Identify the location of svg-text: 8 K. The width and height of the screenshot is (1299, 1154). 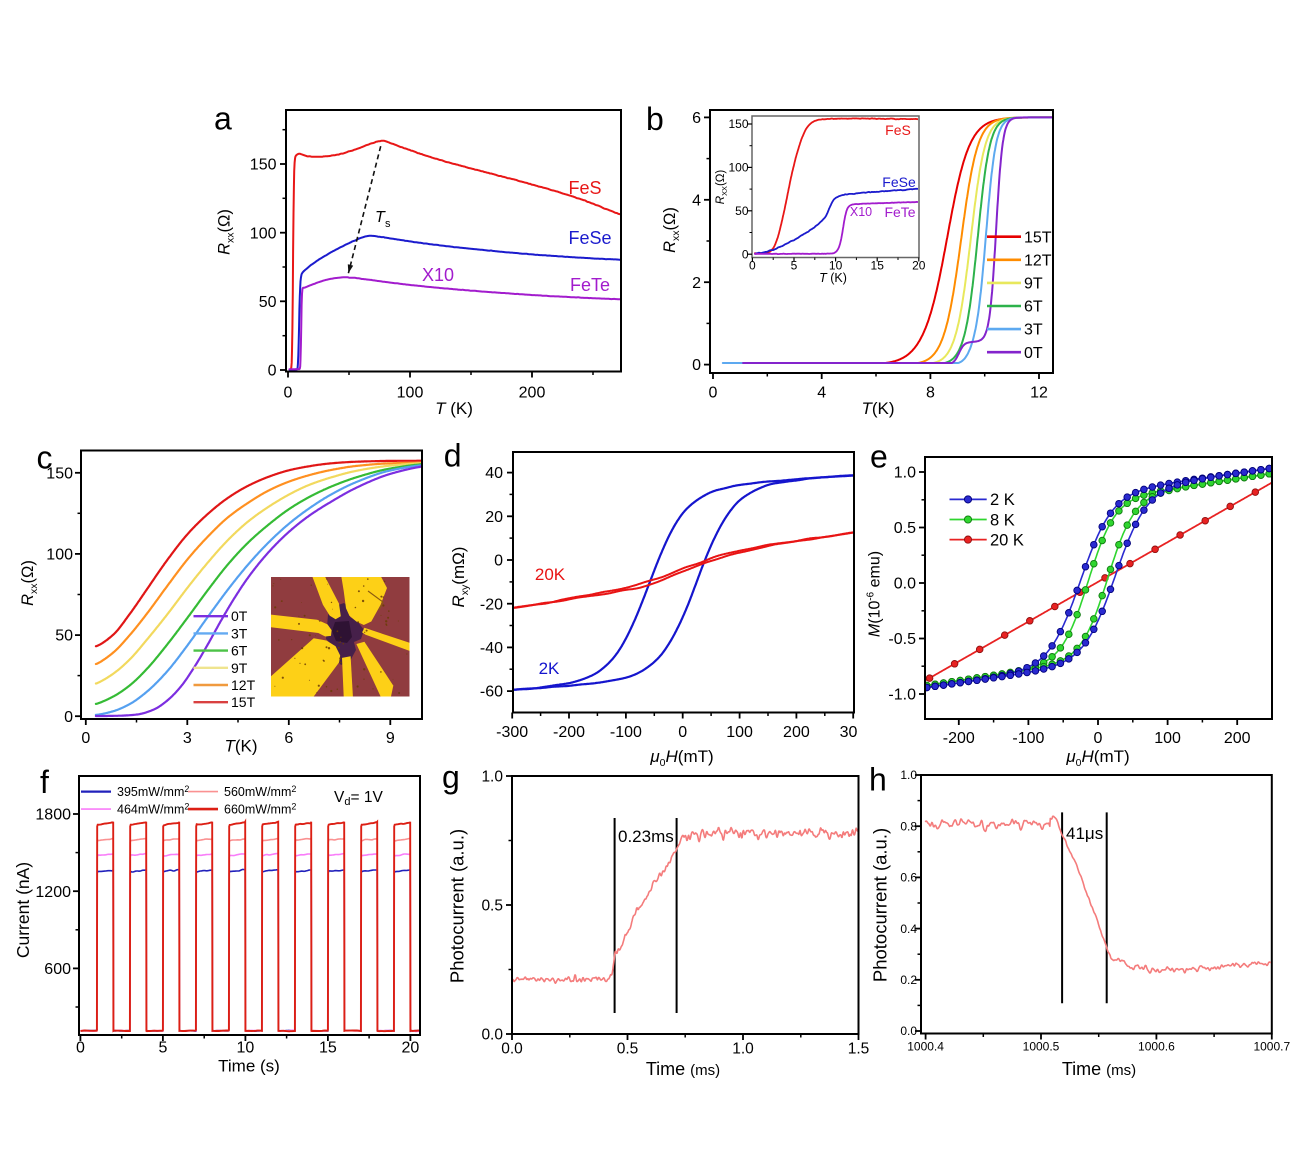
(1002, 520).